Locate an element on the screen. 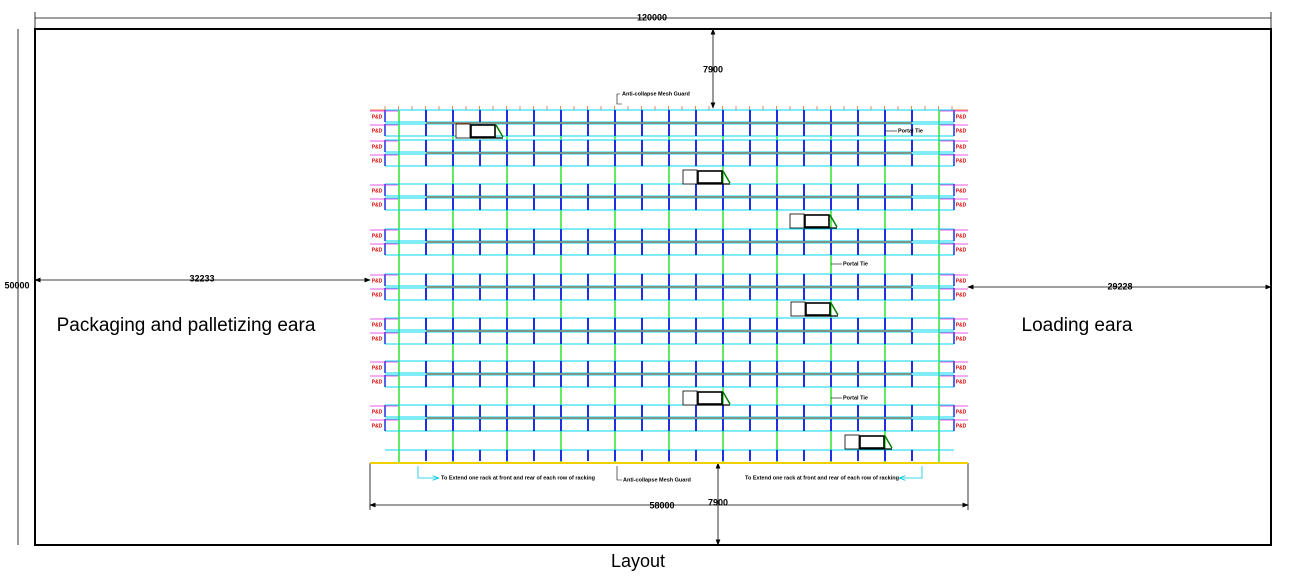 The image size is (1292, 583). dimension-label: 29228 is located at coordinates (1119, 286).